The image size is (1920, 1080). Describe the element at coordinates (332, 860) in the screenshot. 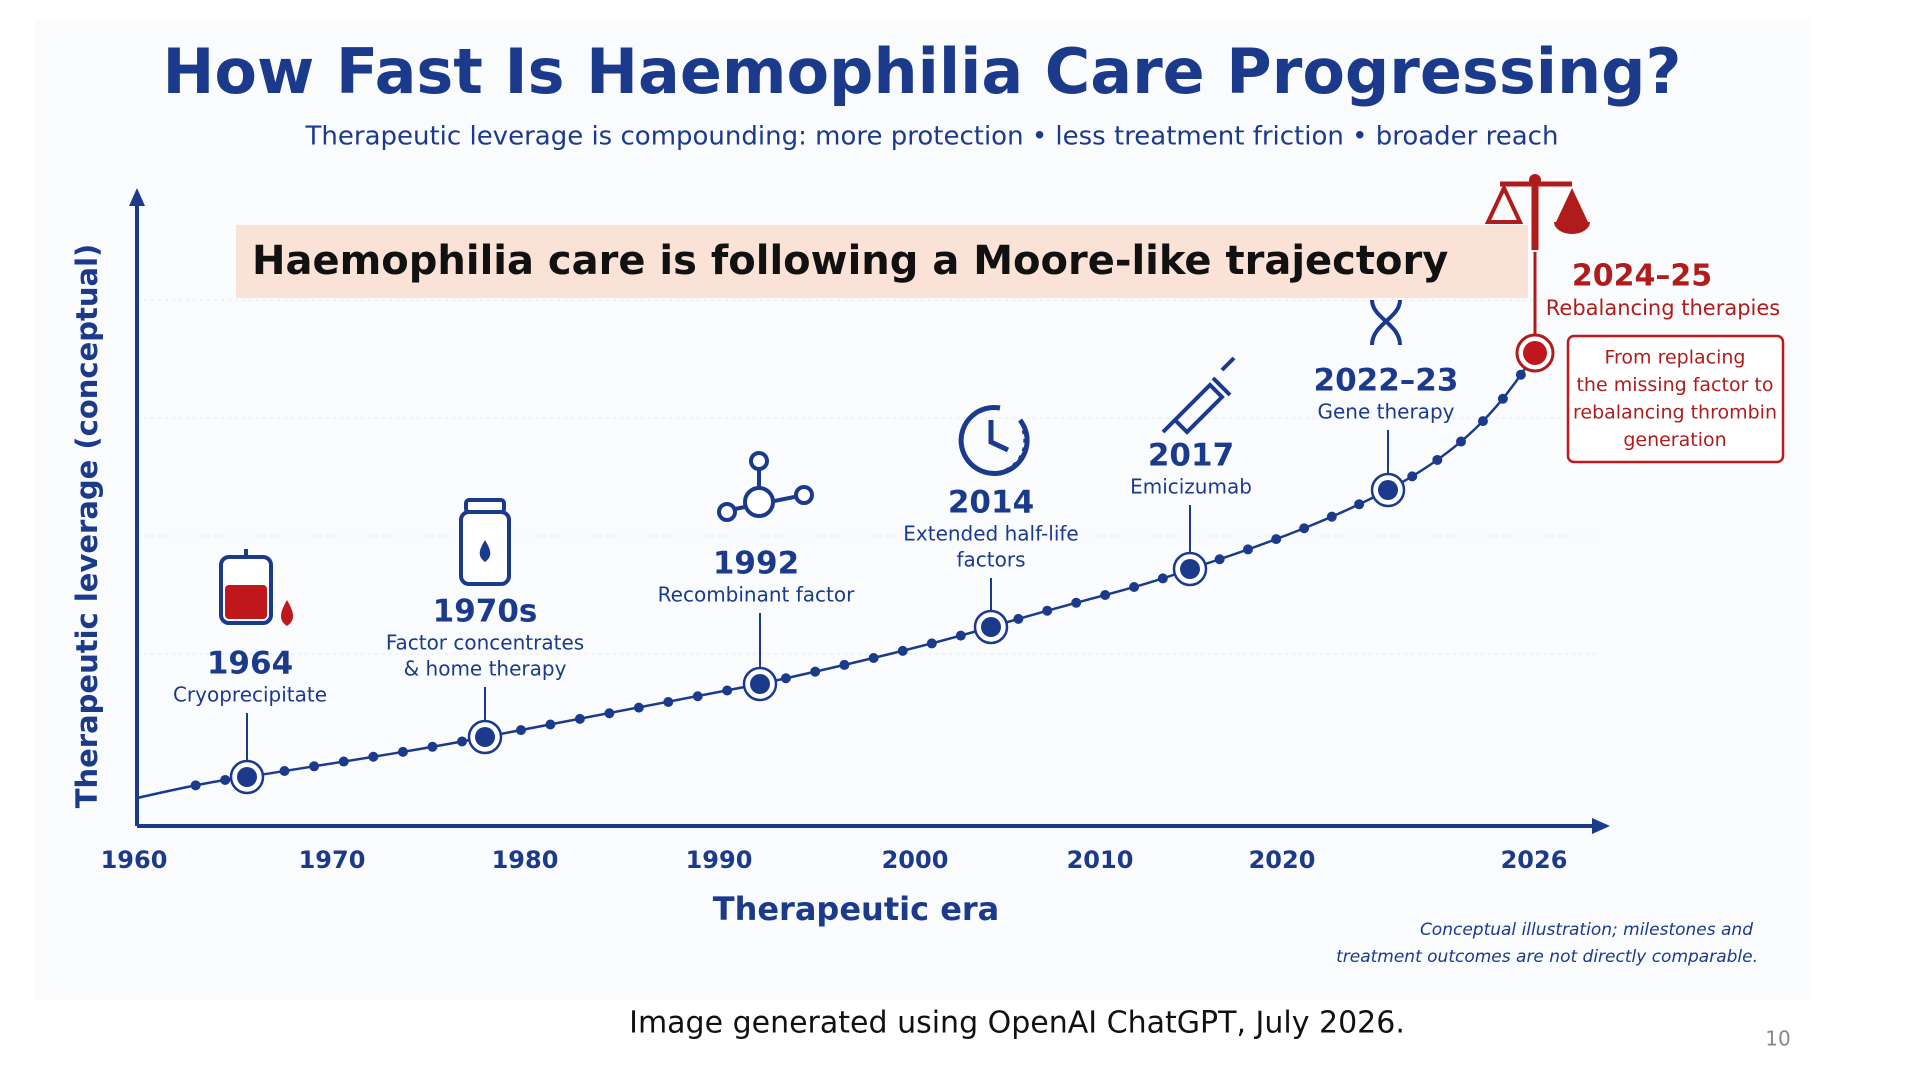

I see `x-tick-label: 1970` at that location.